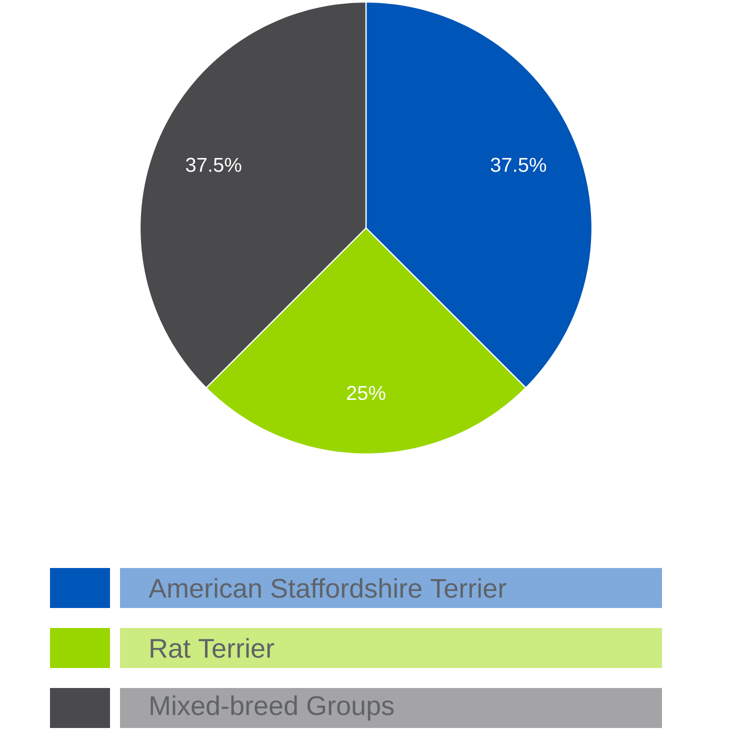 The height and width of the screenshot is (750, 750). I want to click on legend-label: Mixed-breed Groups, so click(272, 708).